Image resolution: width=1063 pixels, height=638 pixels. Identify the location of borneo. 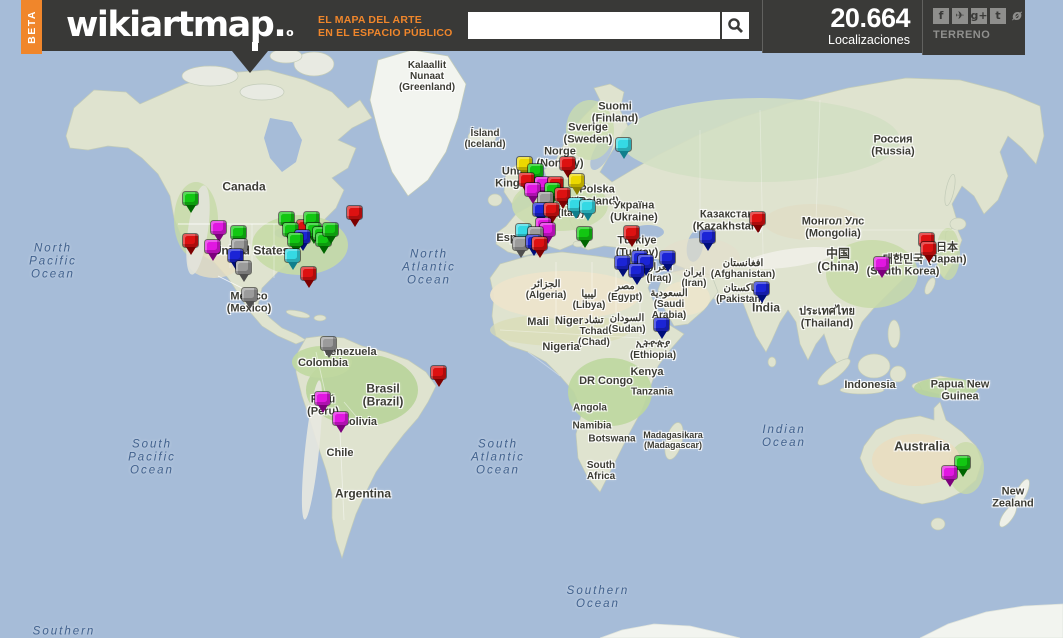
(874, 366).